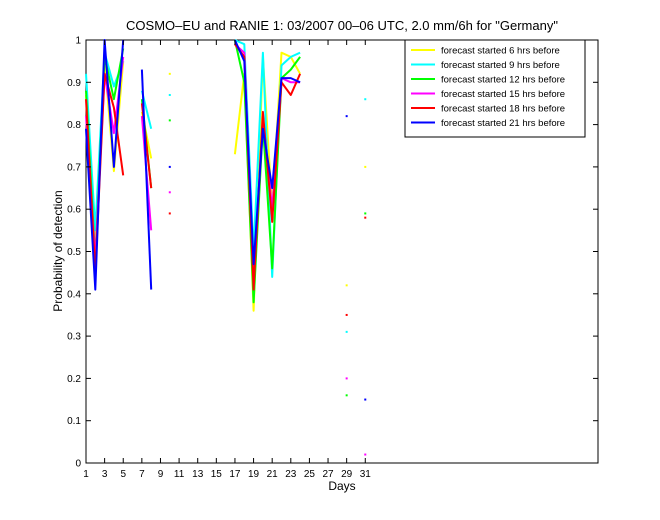 The width and height of the screenshot is (660, 520). What do you see at coordinates (366, 474) in the screenshot?
I see `x-tick-label: 31` at bounding box center [366, 474].